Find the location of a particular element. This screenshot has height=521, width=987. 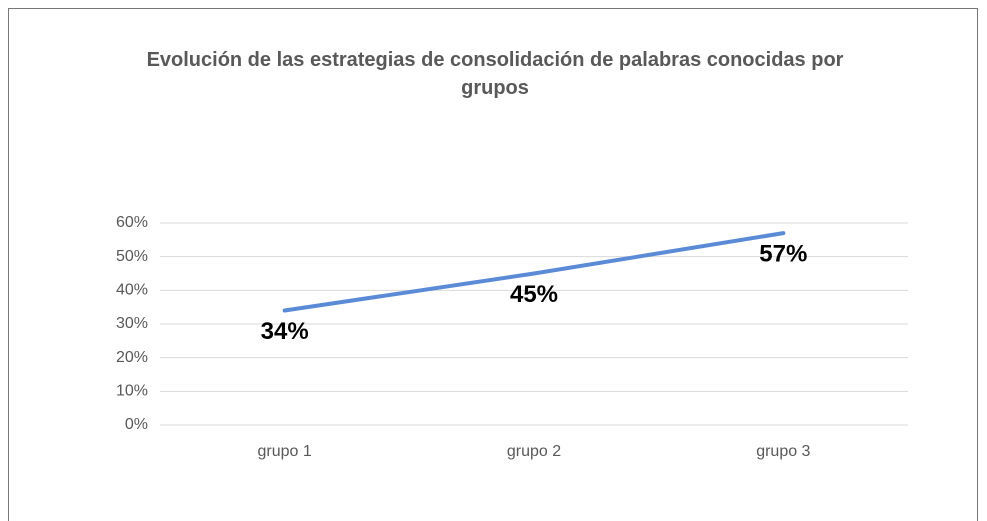

data-label: 57% is located at coordinates (783, 253).